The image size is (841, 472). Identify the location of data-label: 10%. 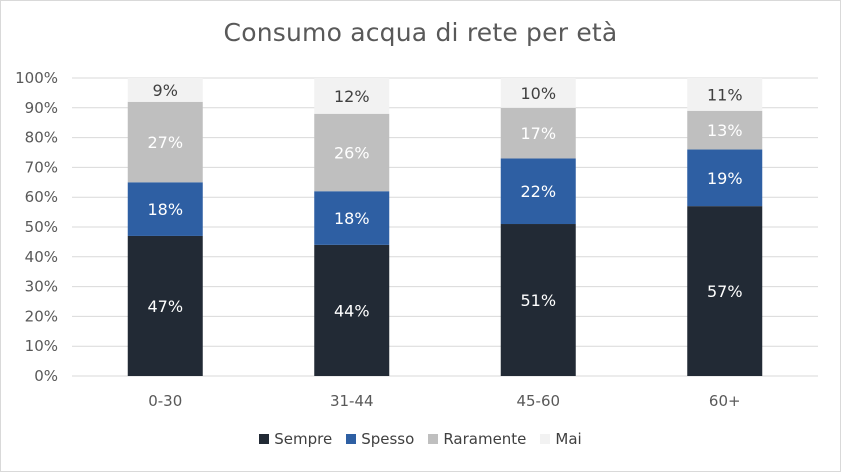
(538, 93).